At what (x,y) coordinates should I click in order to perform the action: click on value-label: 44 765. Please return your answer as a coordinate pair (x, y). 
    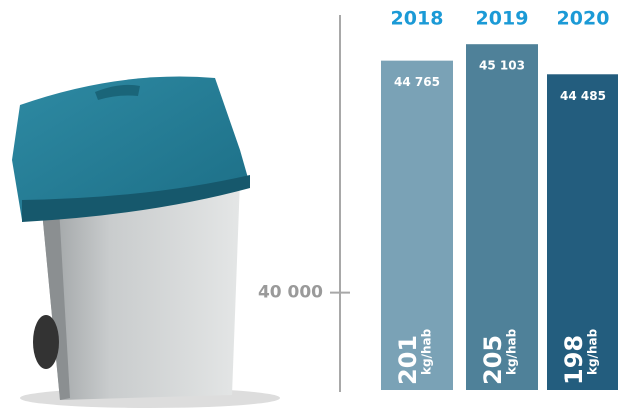
    Looking at the image, I should click on (417, 82).